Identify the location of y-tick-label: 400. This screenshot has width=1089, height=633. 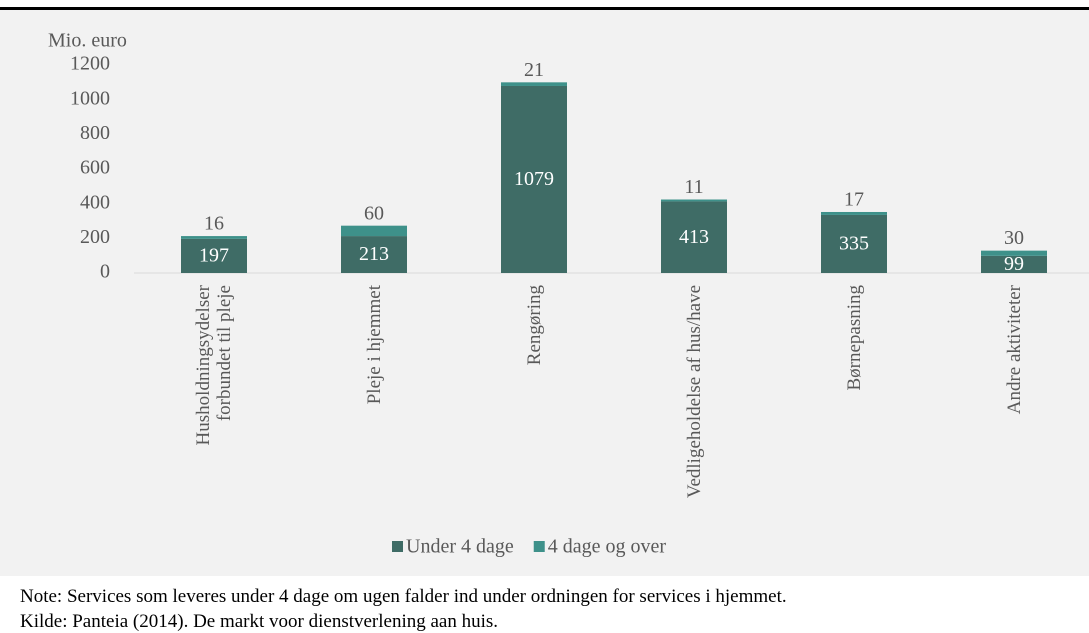
(95, 202).